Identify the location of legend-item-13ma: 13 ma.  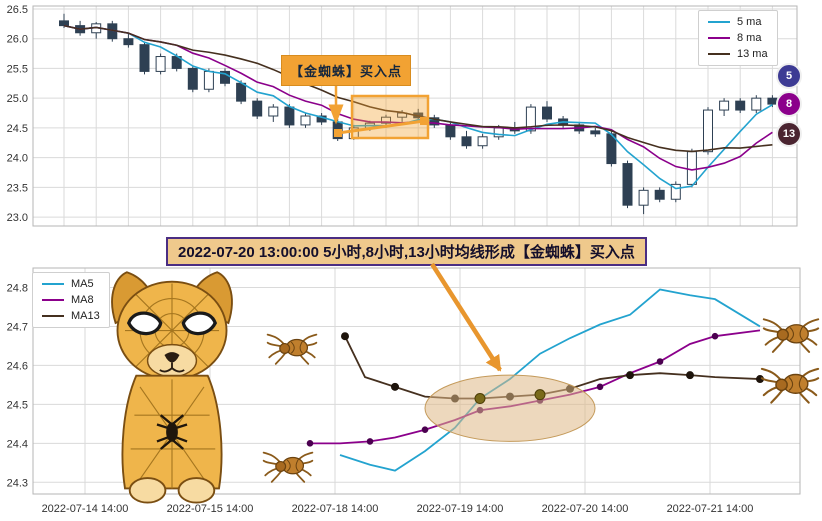
(738, 54).